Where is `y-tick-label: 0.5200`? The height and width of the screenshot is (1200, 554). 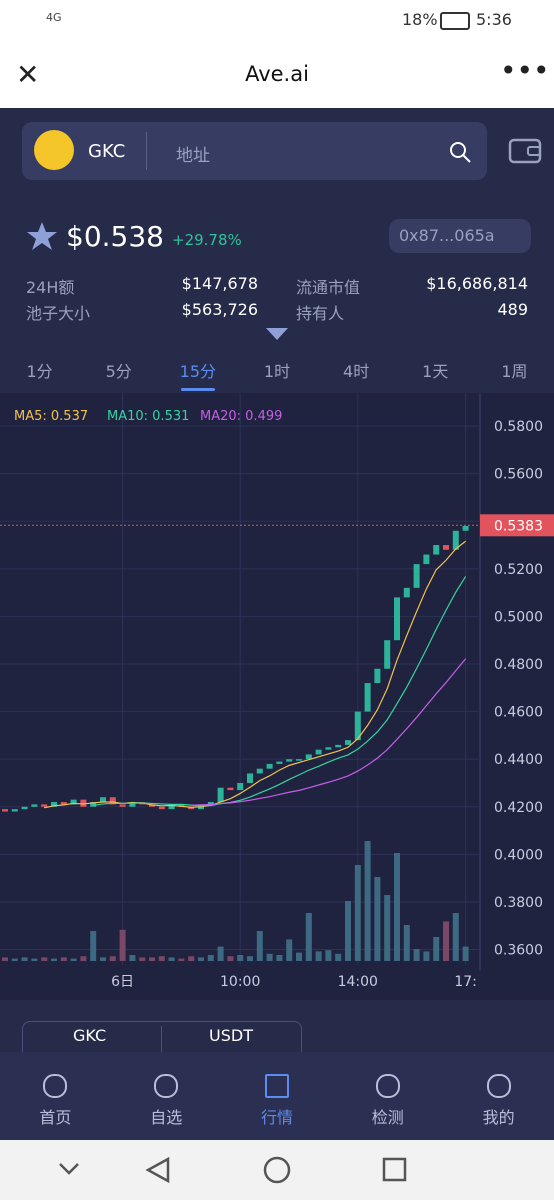 y-tick-label: 0.5200 is located at coordinates (518, 570).